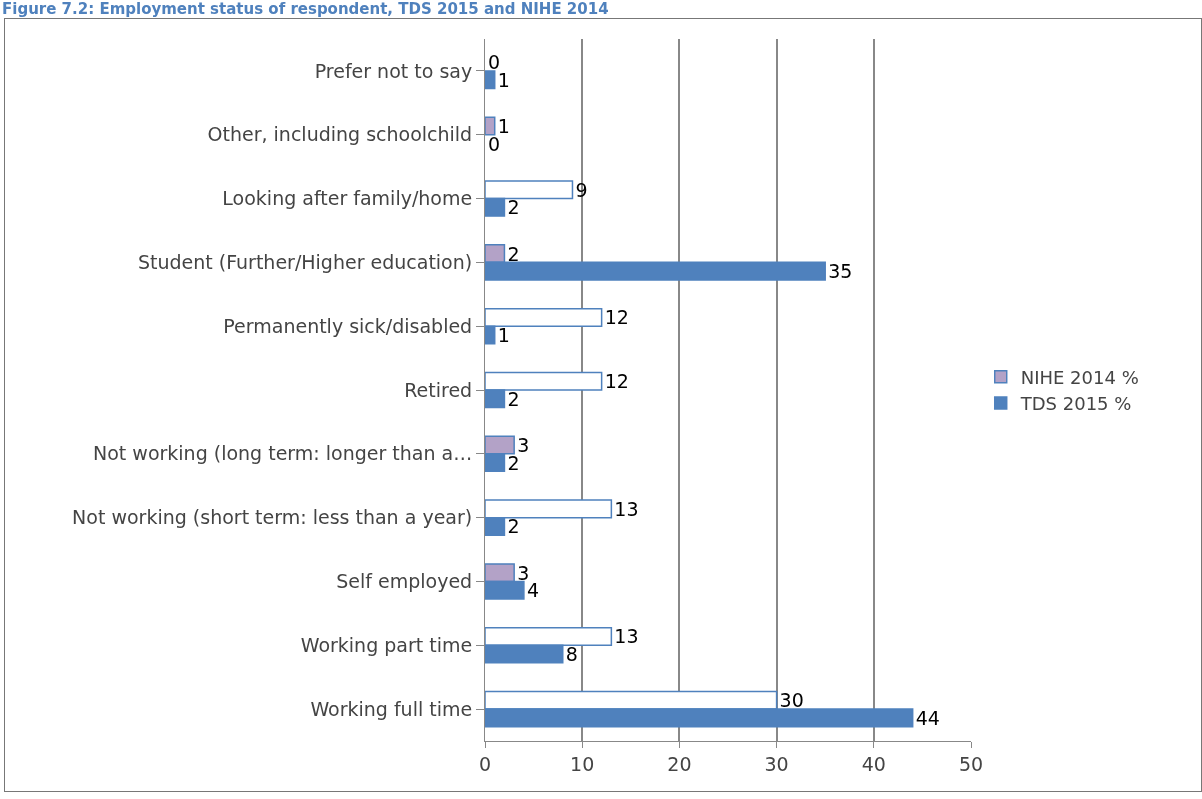  I want to click on x-tick-label: 30, so click(776, 763).